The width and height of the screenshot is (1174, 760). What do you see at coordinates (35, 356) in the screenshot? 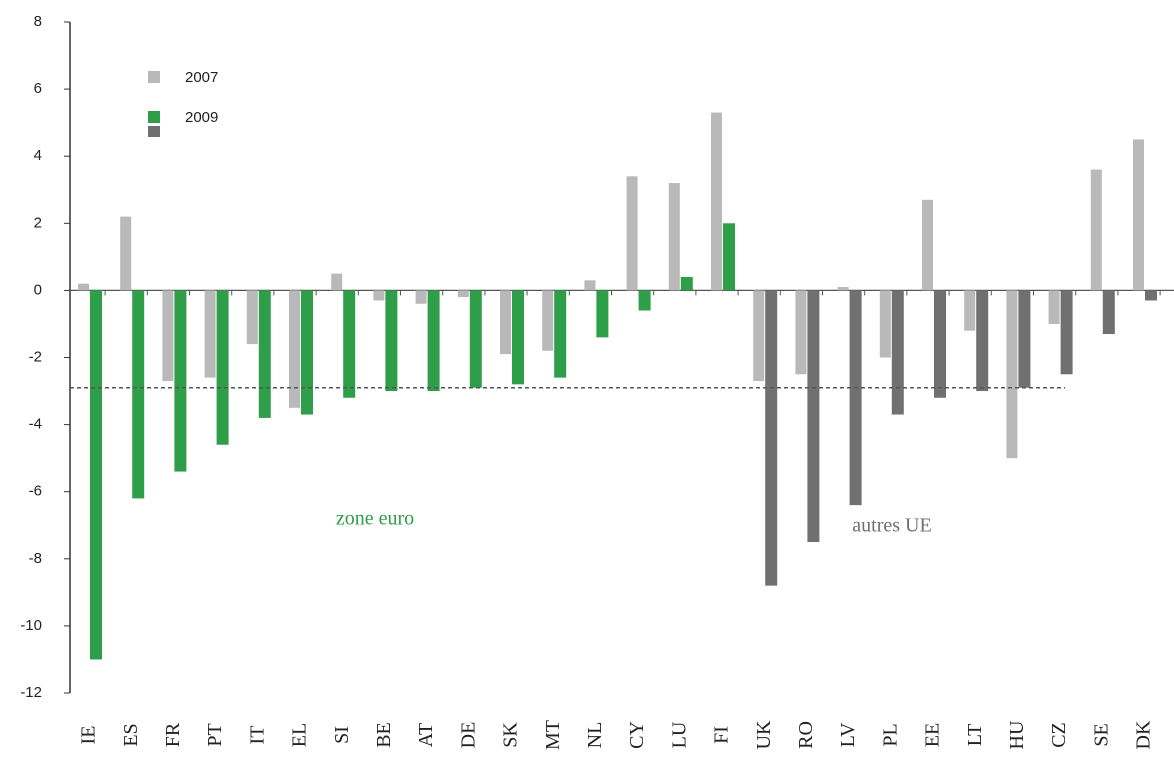
I see `y-tick-label: -2` at bounding box center [35, 356].